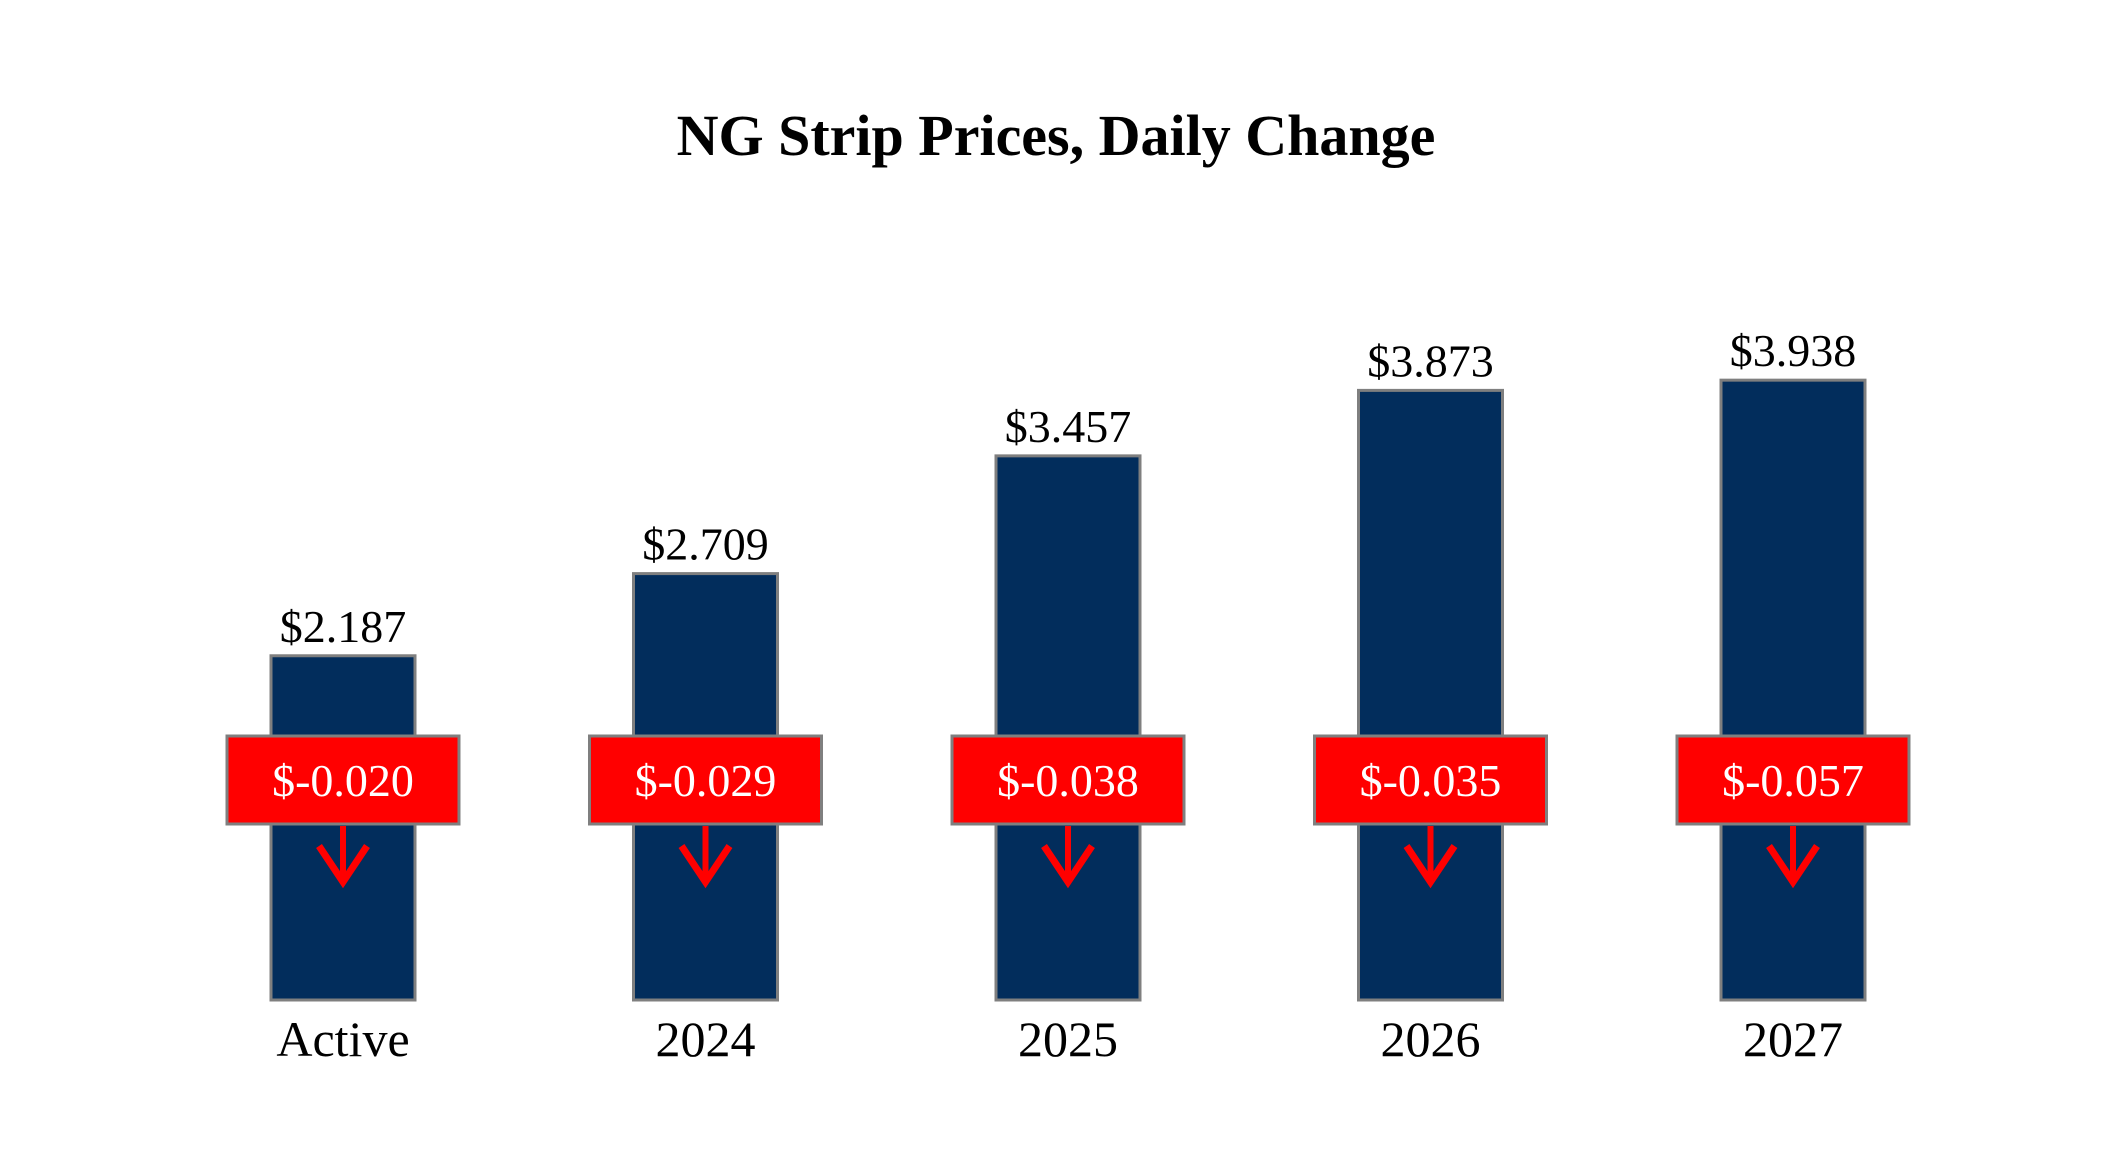  I want to click on change-label: $-0.020, so click(343, 780).